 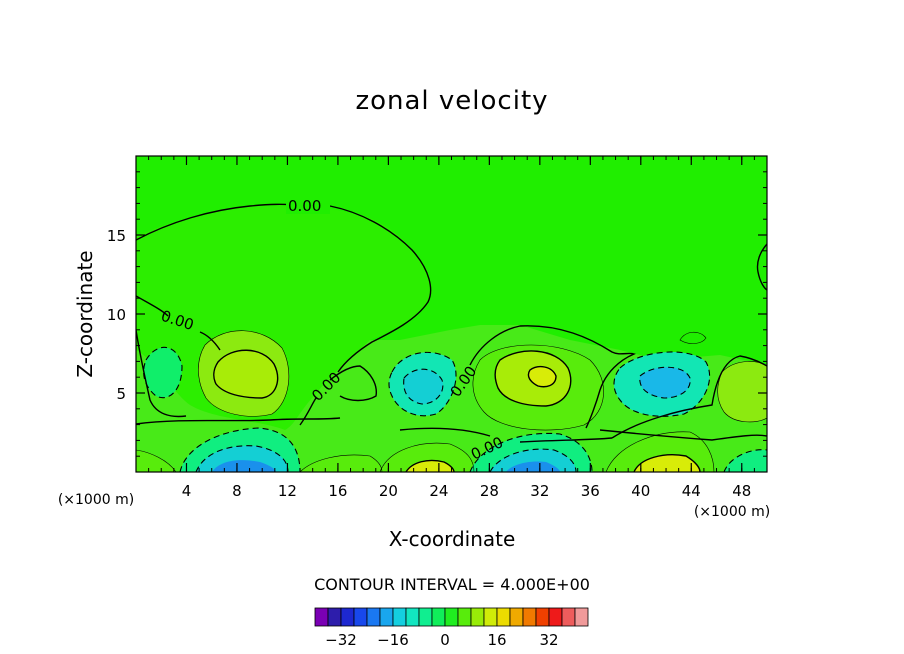 I want to click on chart-title: zonal velocity, so click(x=452, y=101).